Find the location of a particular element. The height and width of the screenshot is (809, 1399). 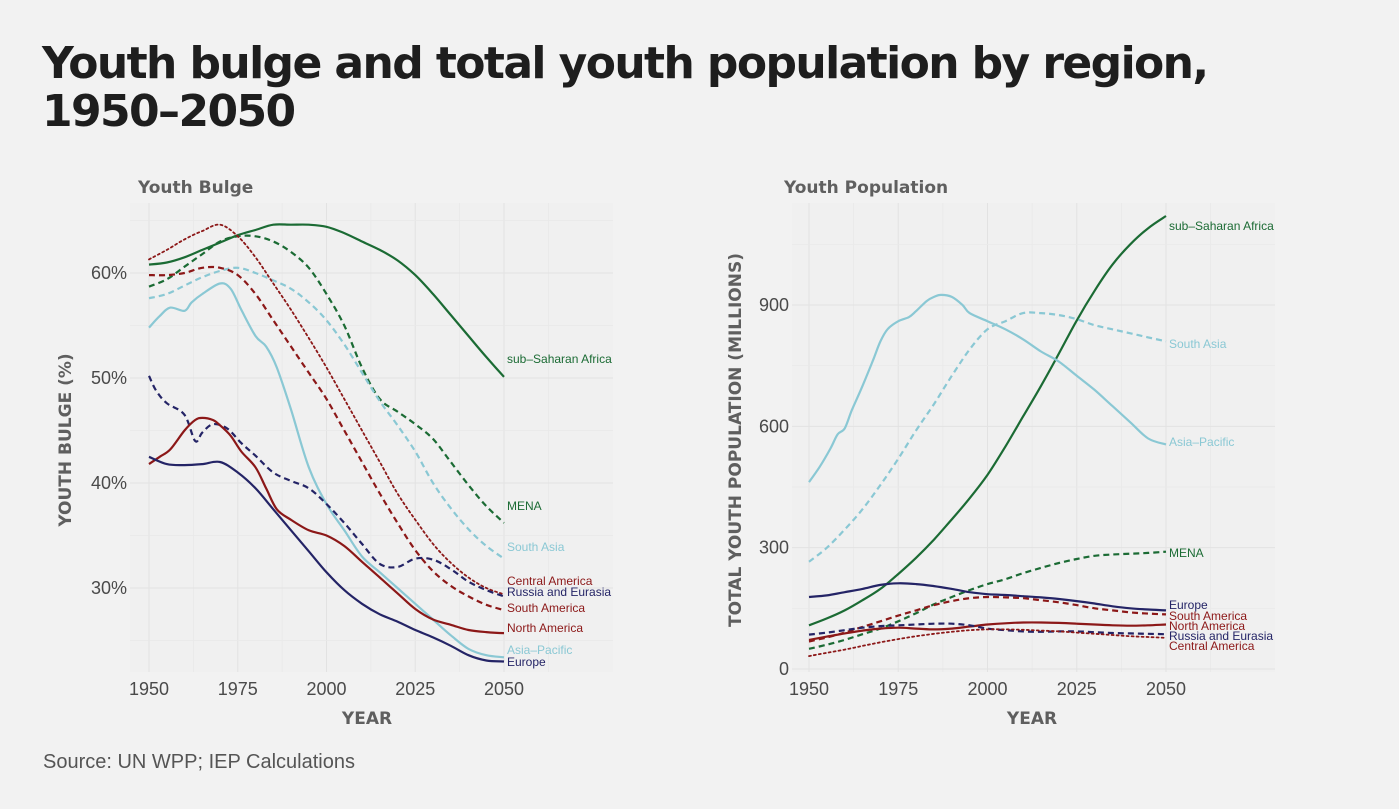

youth-population-y-axis-title: TOTAL YOUTH POPULATION (MILLIONS) is located at coordinates (736, 440).